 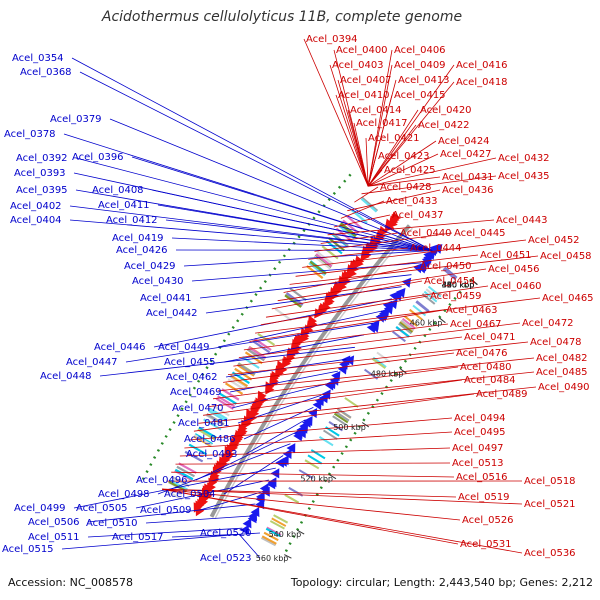 I want to click on reverse-gene-label: Acel_0433, so click(x=412, y=201).